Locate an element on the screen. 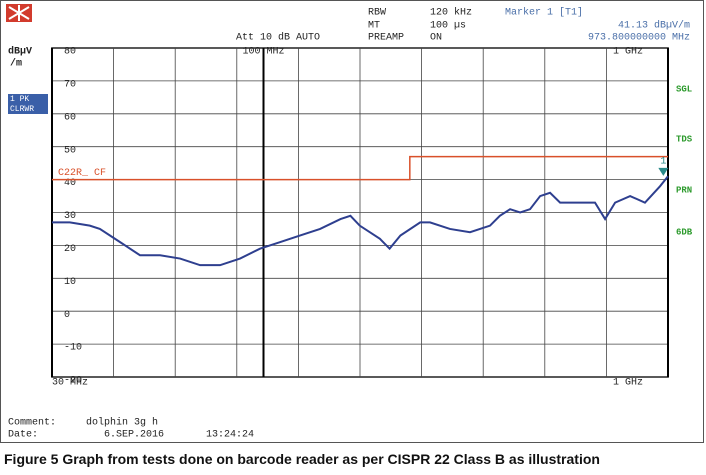 The image size is (706, 475). y-tick-label: 50 is located at coordinates (70, 150).